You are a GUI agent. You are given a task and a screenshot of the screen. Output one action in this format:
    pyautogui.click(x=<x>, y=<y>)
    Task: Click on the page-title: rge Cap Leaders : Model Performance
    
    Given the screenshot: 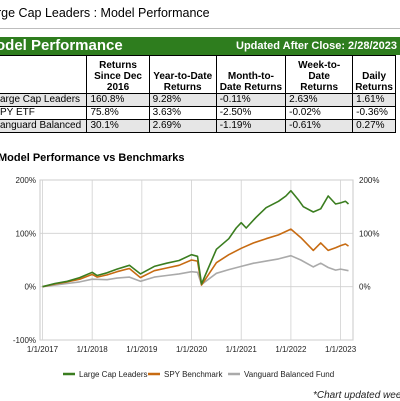 What is the action you would take?
    pyautogui.click(x=105, y=13)
    